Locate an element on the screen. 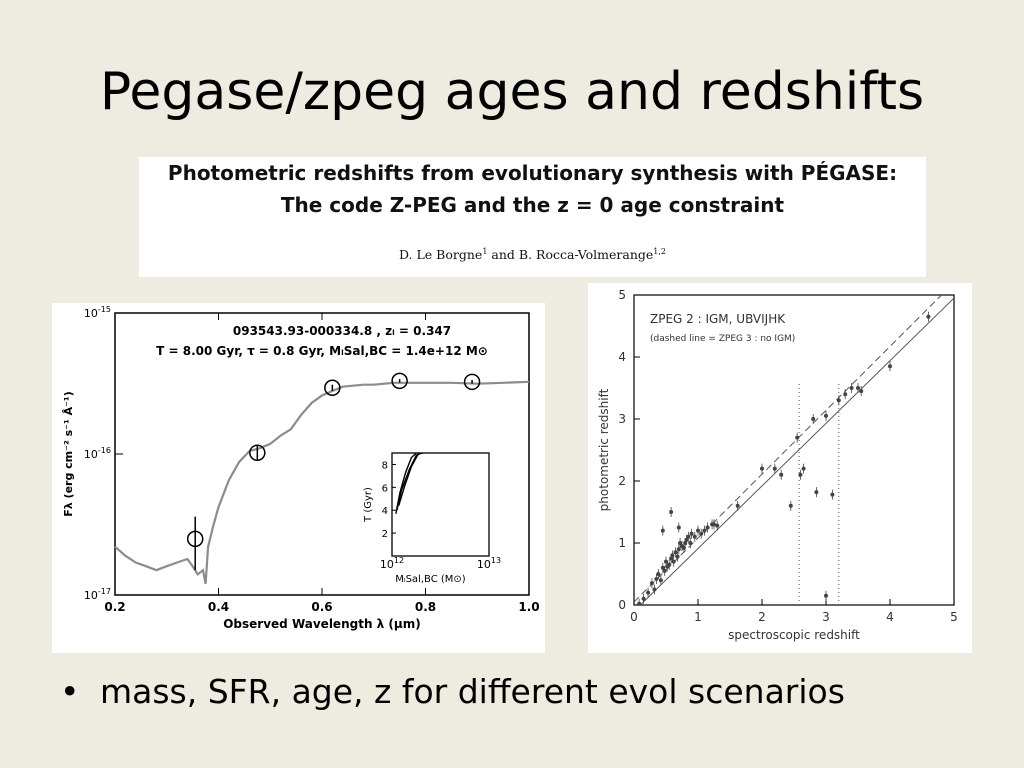 This screenshot has height=768, width=1024. sed-x-tick-label: 1.0 is located at coordinates (528, 607).